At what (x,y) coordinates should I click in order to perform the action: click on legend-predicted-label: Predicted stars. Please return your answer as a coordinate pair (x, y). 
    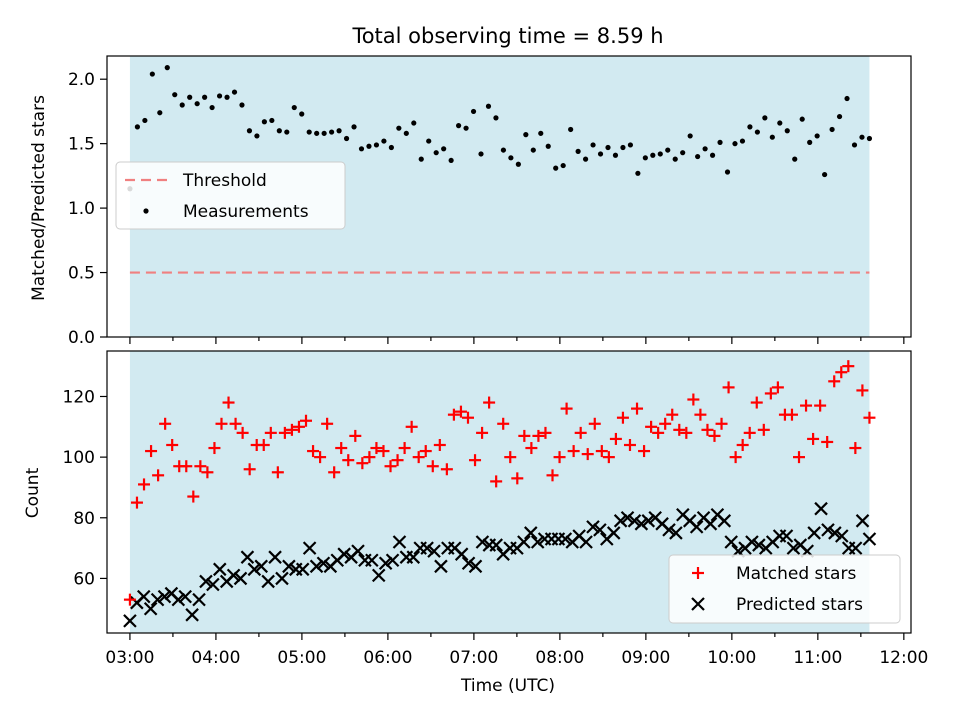
    Looking at the image, I should click on (799, 605).